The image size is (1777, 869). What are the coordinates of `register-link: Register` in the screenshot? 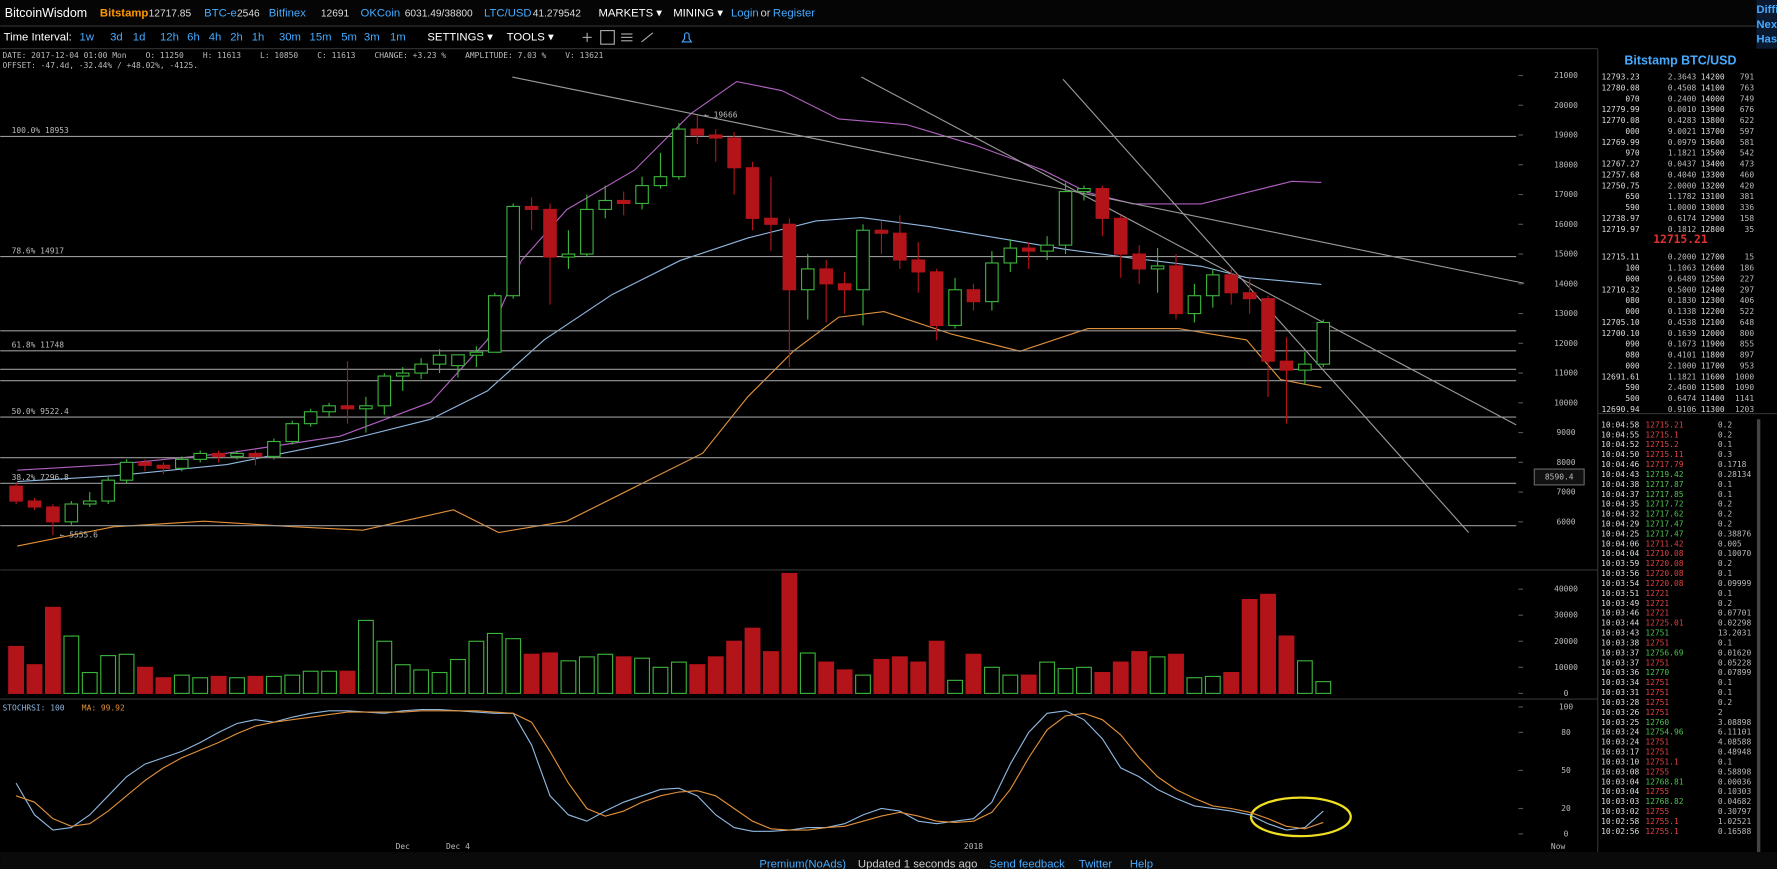 It's located at (794, 14).